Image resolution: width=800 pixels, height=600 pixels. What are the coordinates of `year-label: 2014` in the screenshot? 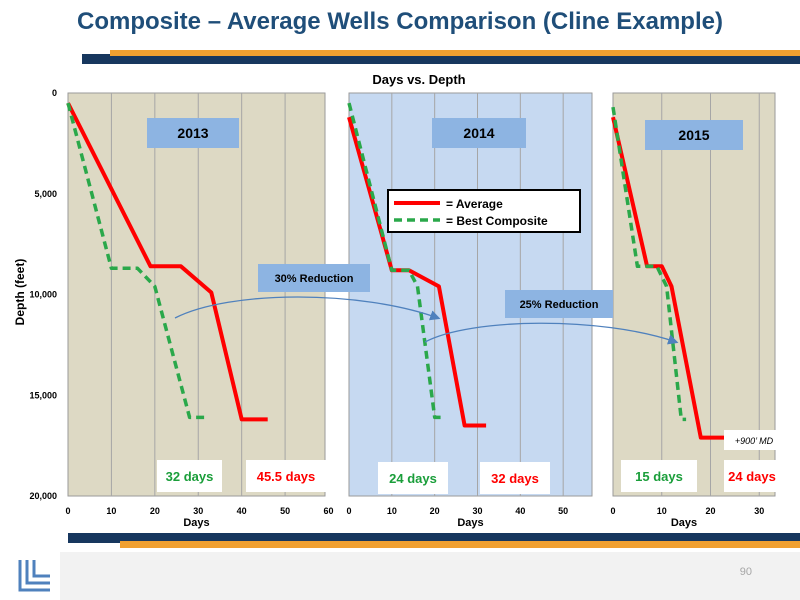 It's located at (478, 133).